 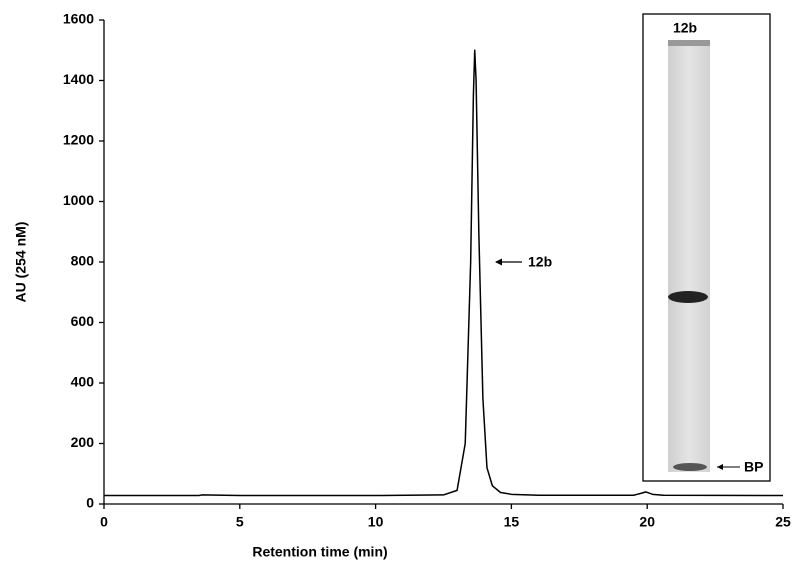 What do you see at coordinates (78, 19) in the screenshot?
I see `y-tick-label: 1600` at bounding box center [78, 19].